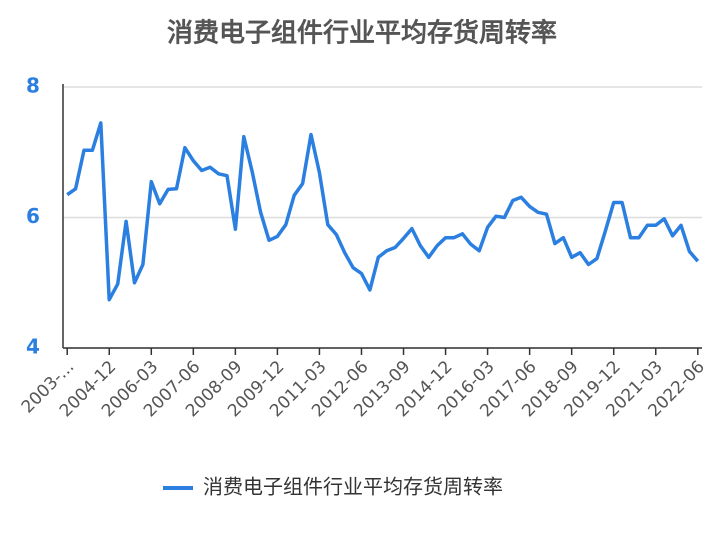  I want to click on y-tick-label: 4, so click(33, 347).